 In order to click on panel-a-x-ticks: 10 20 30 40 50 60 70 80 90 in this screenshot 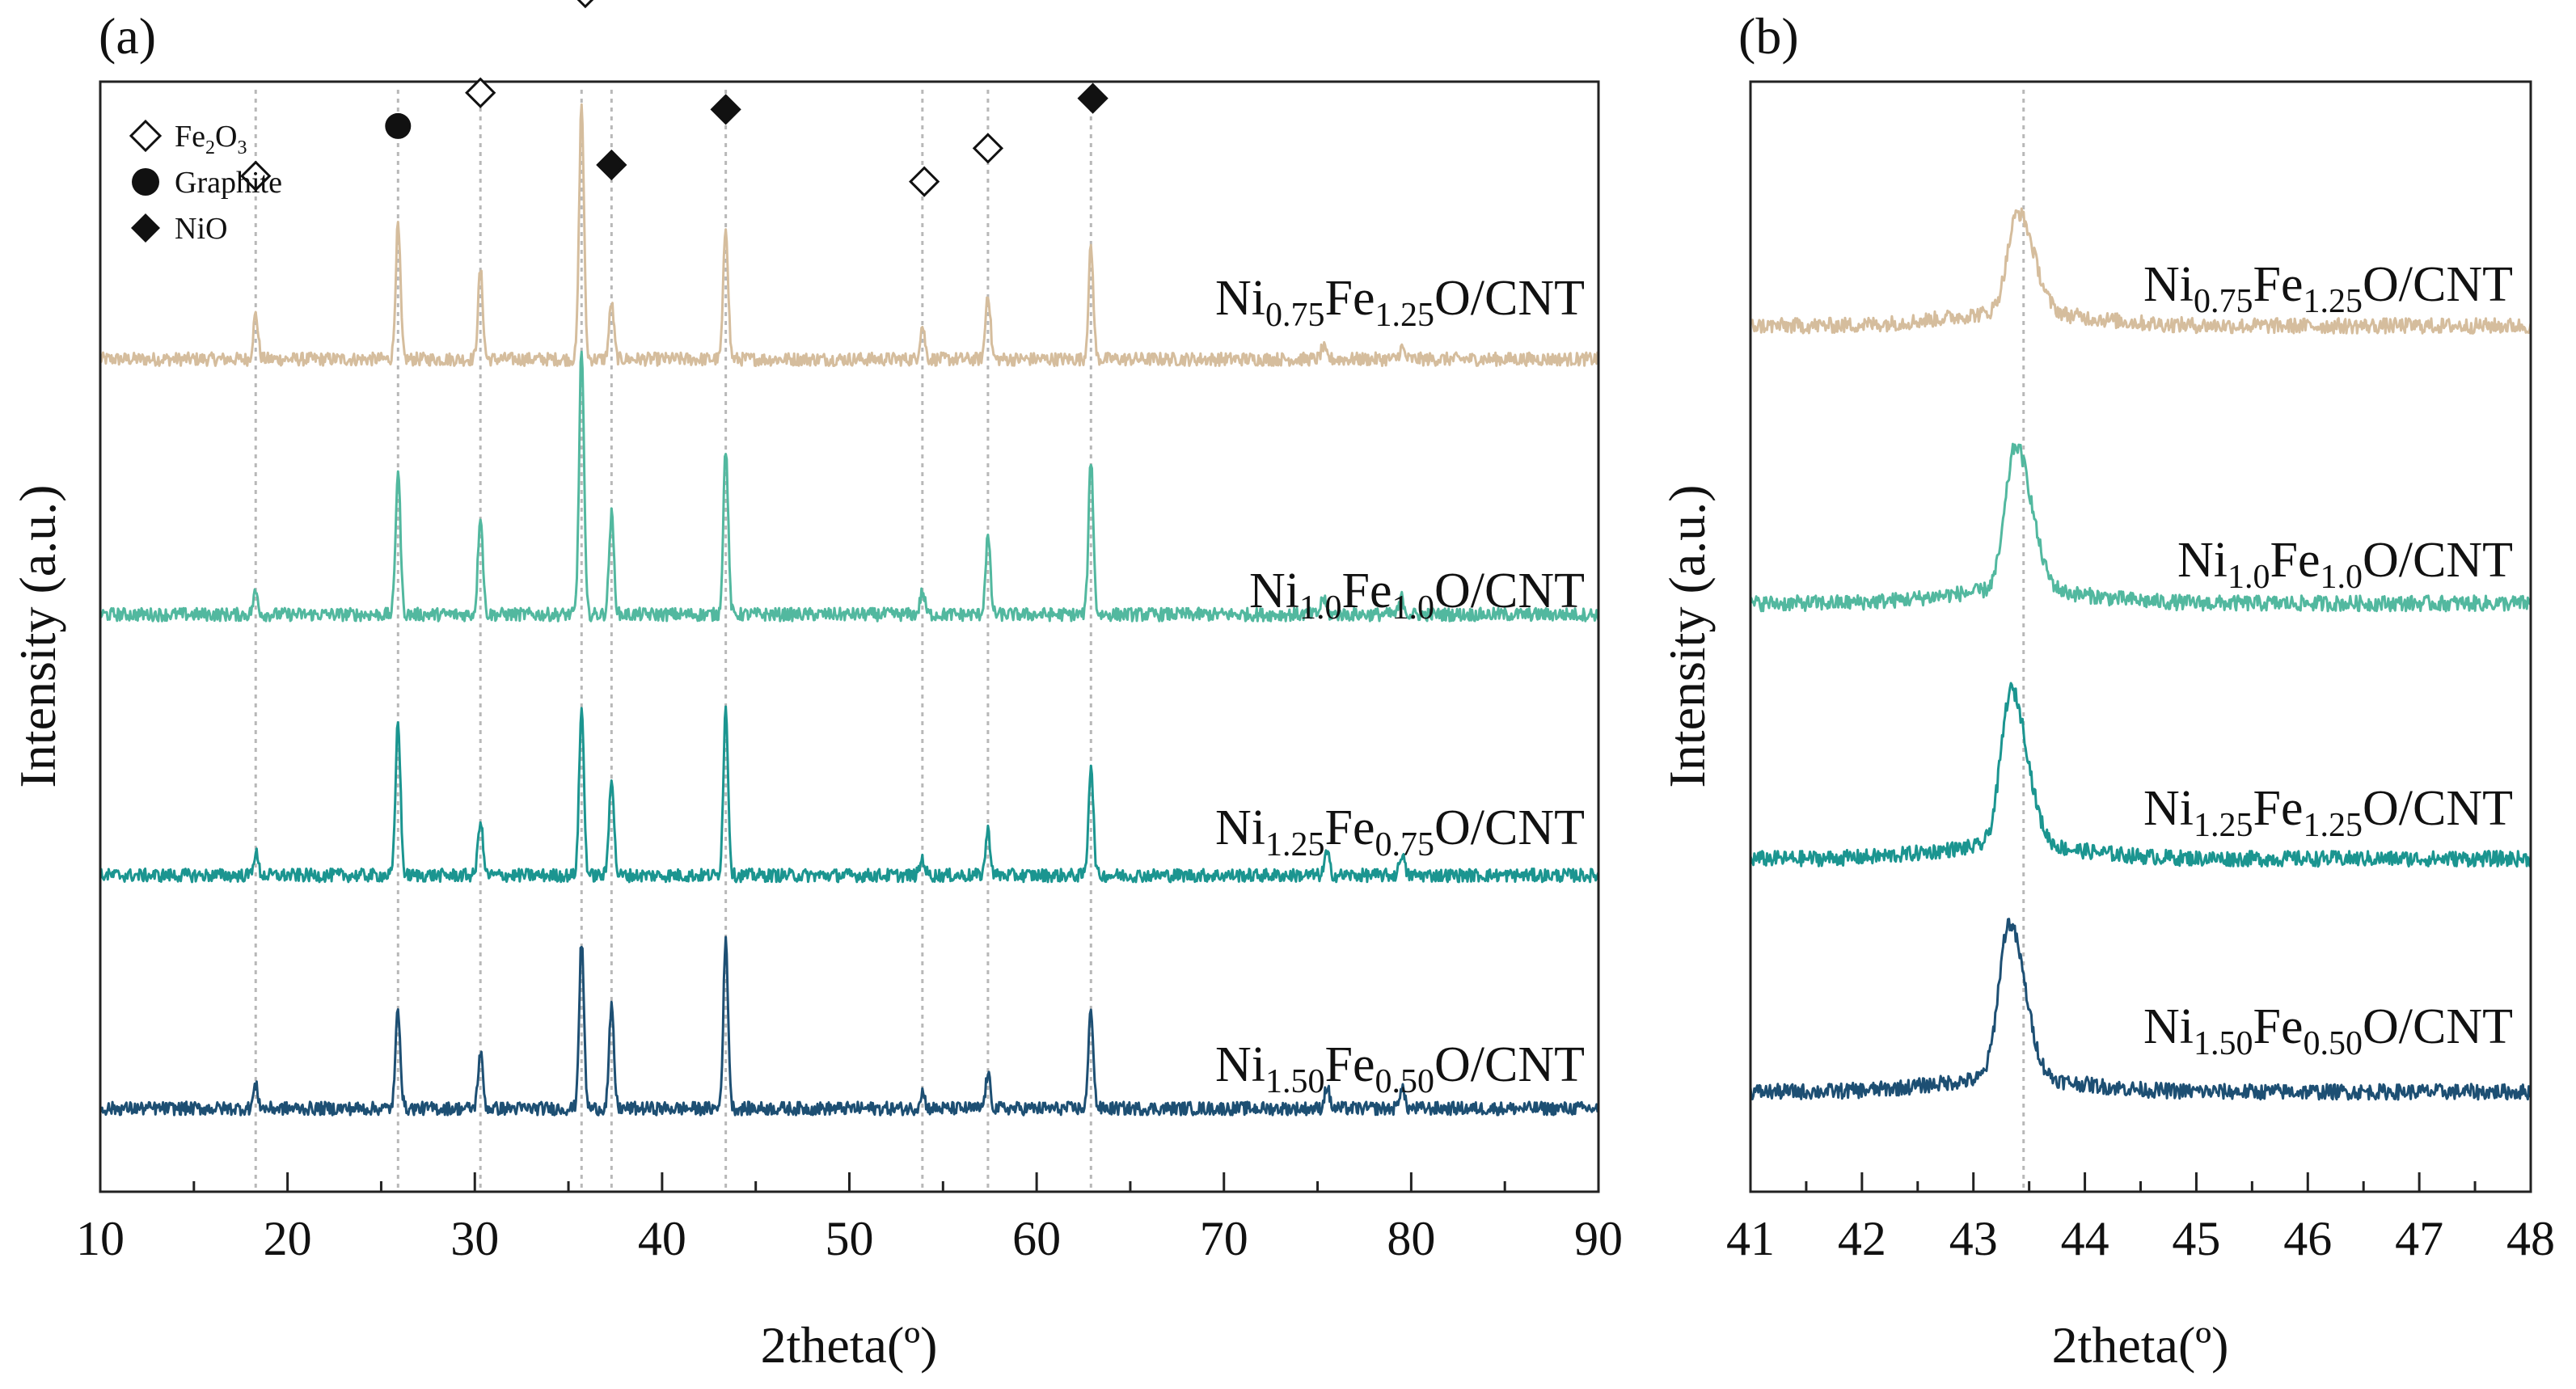, I will do `click(849, 1218)`.